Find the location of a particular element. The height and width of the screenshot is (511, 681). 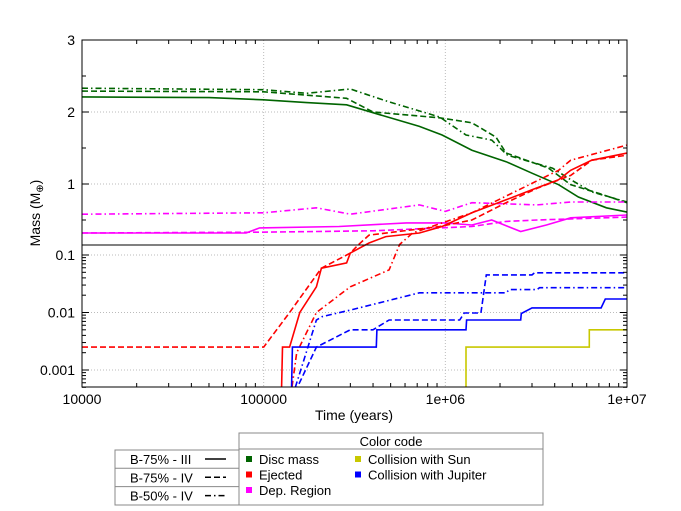

x-axis-label: Time (years) is located at coordinates (354, 415).